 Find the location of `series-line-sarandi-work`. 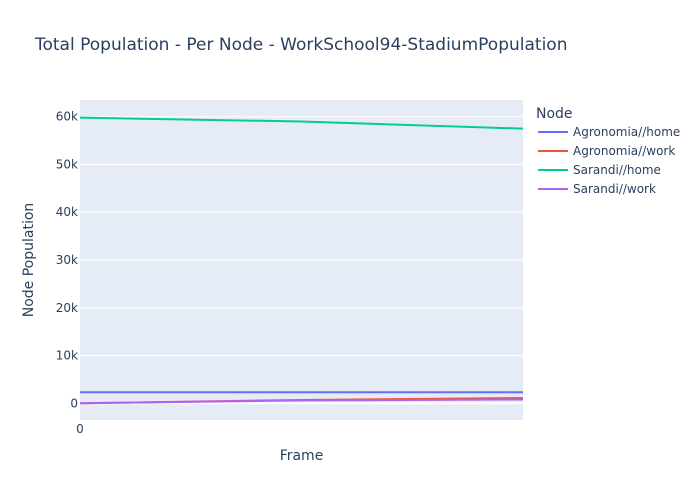

series-line-sarandi-work is located at coordinates (301, 401).